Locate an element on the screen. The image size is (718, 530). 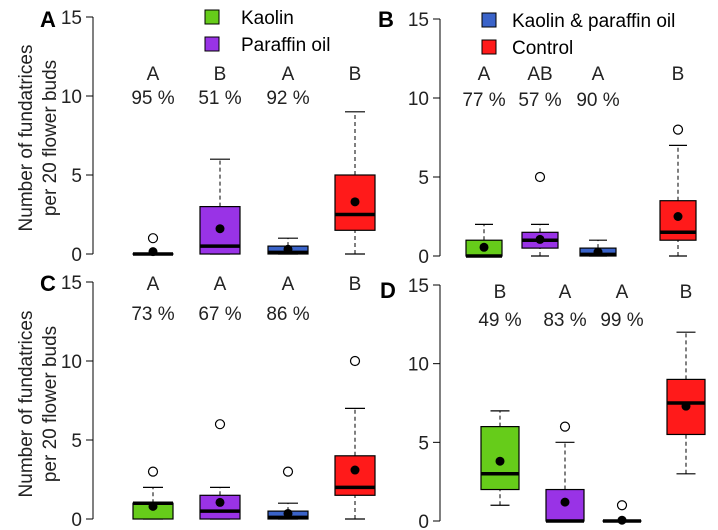
legend-label-kaolin-paraffin-oil: Kaolin & paraffin oil is located at coordinates (593, 21).